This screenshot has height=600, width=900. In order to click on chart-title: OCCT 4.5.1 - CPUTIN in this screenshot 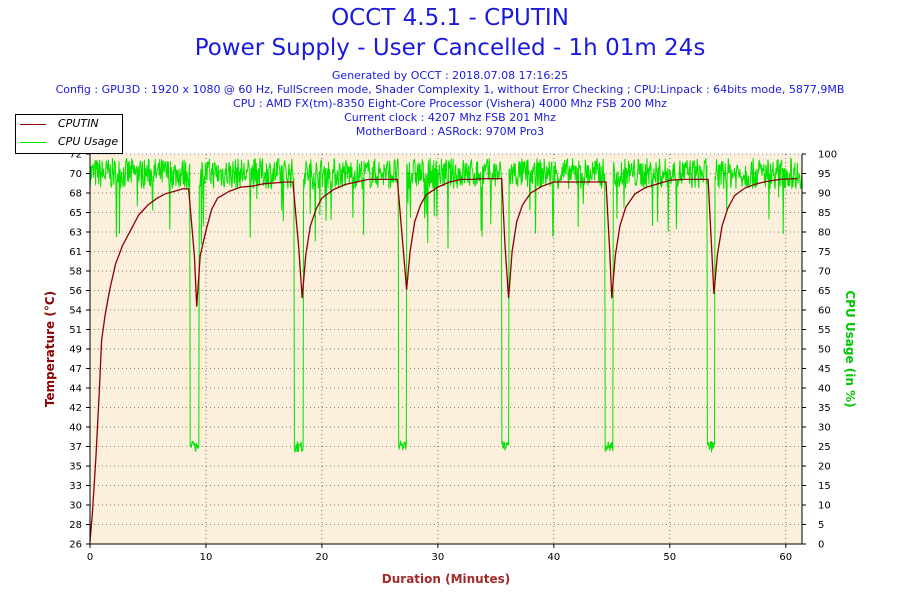, I will do `click(450, 18)`.